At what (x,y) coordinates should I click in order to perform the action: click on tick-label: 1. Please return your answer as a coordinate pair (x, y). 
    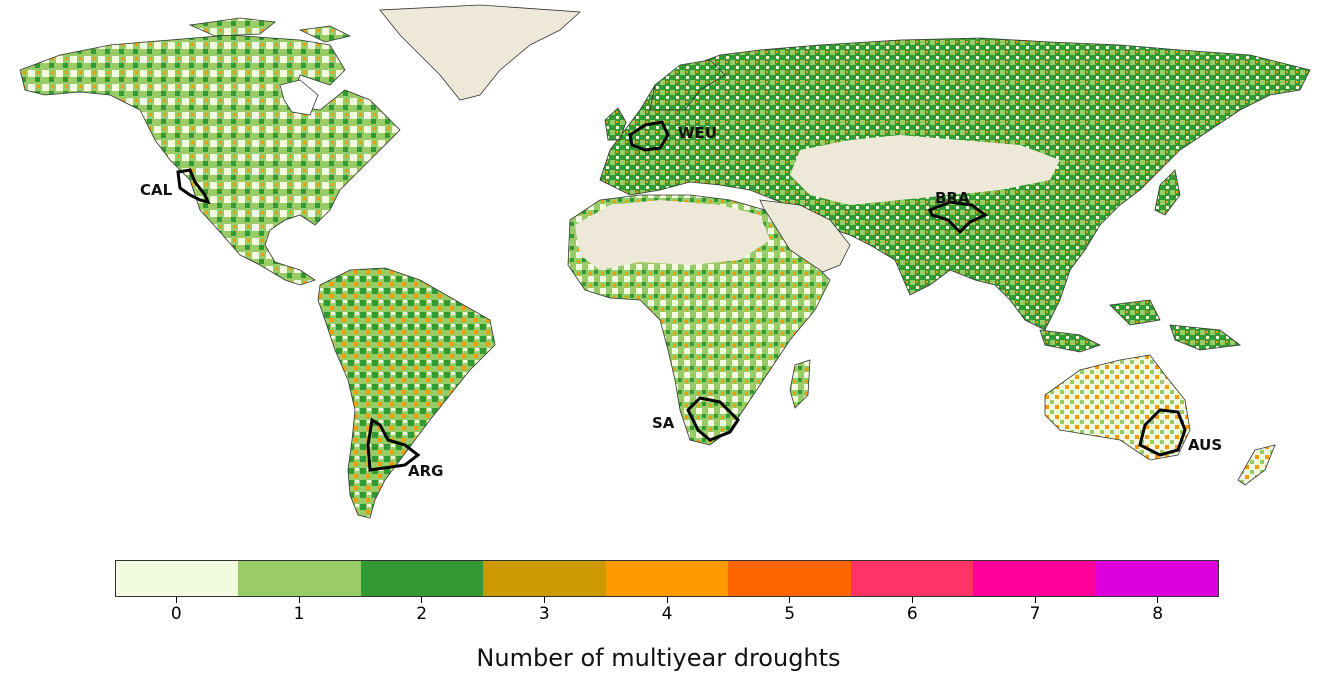
    Looking at the image, I should click on (299, 614).